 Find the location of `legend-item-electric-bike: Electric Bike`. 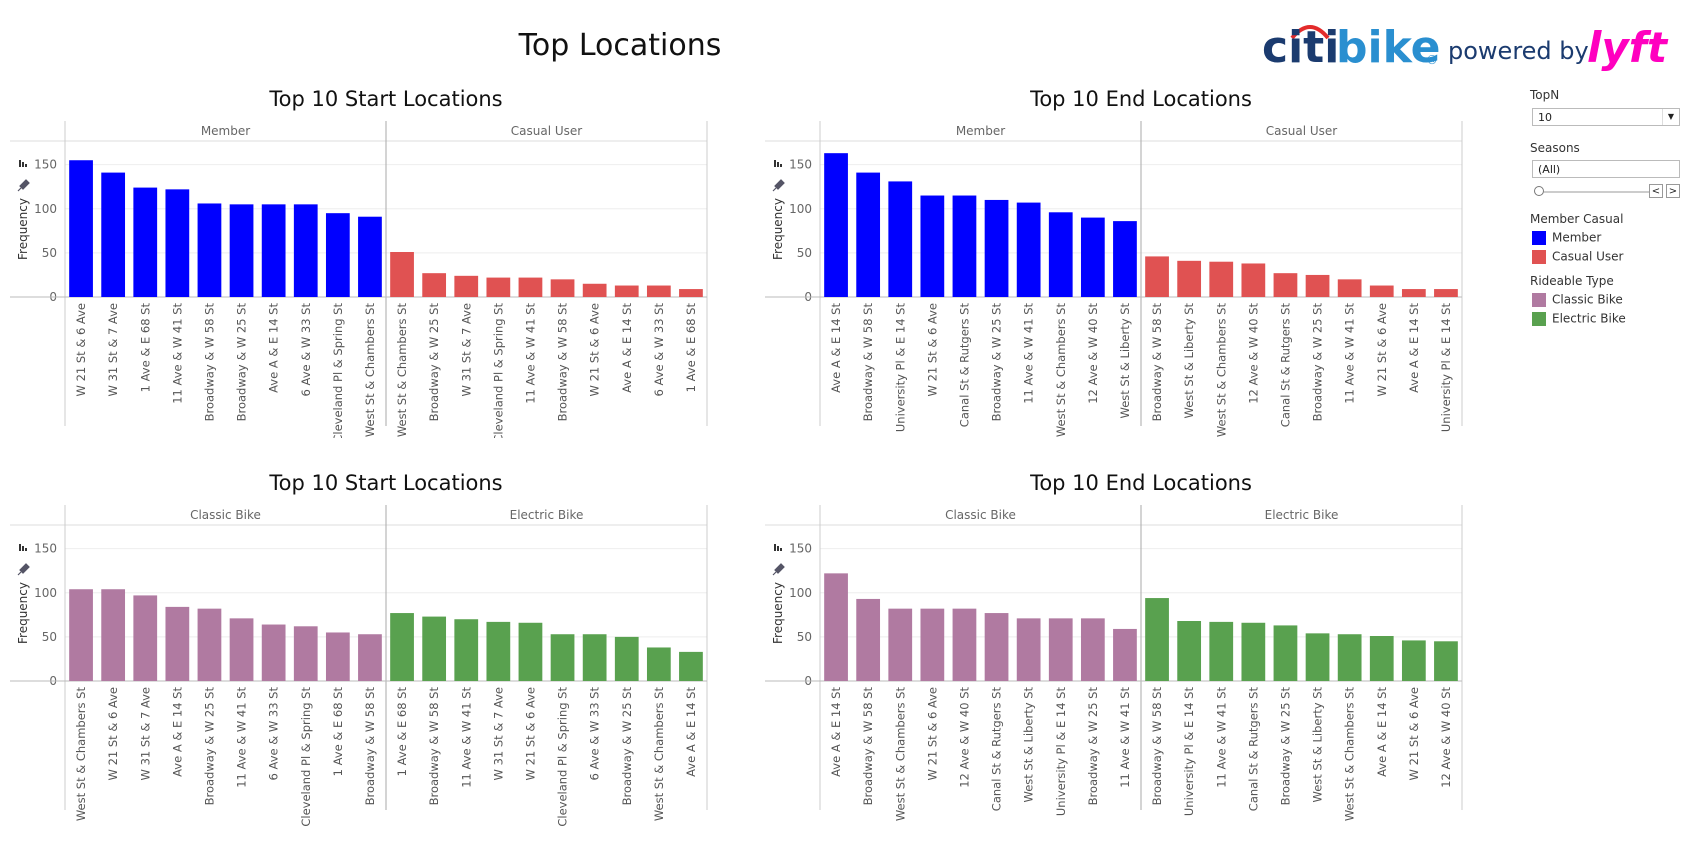

legend-item-electric-bike: Electric Bike is located at coordinates (1579, 319).